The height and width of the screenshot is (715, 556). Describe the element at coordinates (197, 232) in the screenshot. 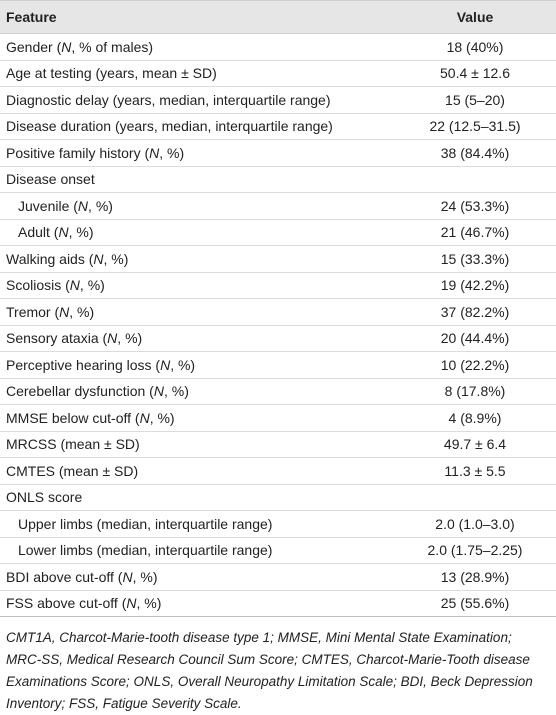

I see `feature-cell: Adult (N, %)` at that location.